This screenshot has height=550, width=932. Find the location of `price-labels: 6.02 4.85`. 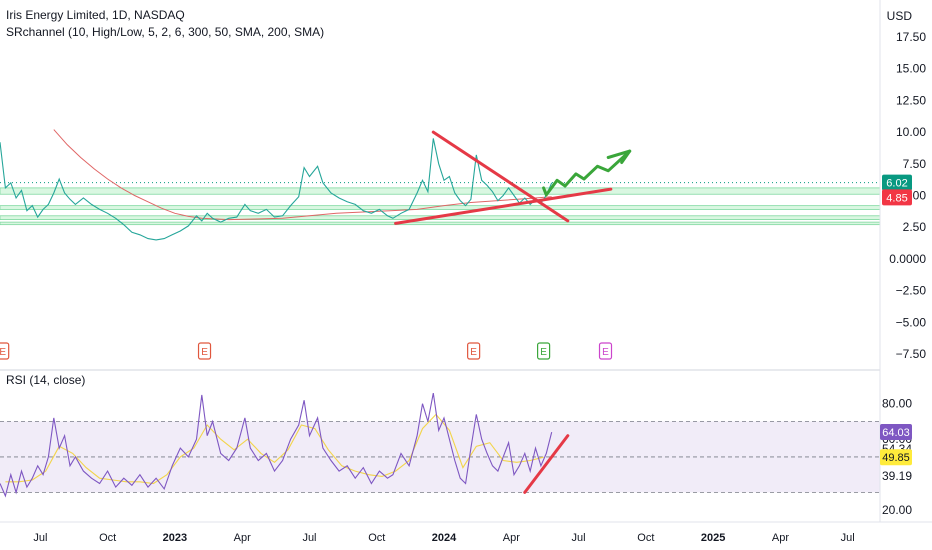

price-labels: 6.02 4.85 is located at coordinates (897, 190).